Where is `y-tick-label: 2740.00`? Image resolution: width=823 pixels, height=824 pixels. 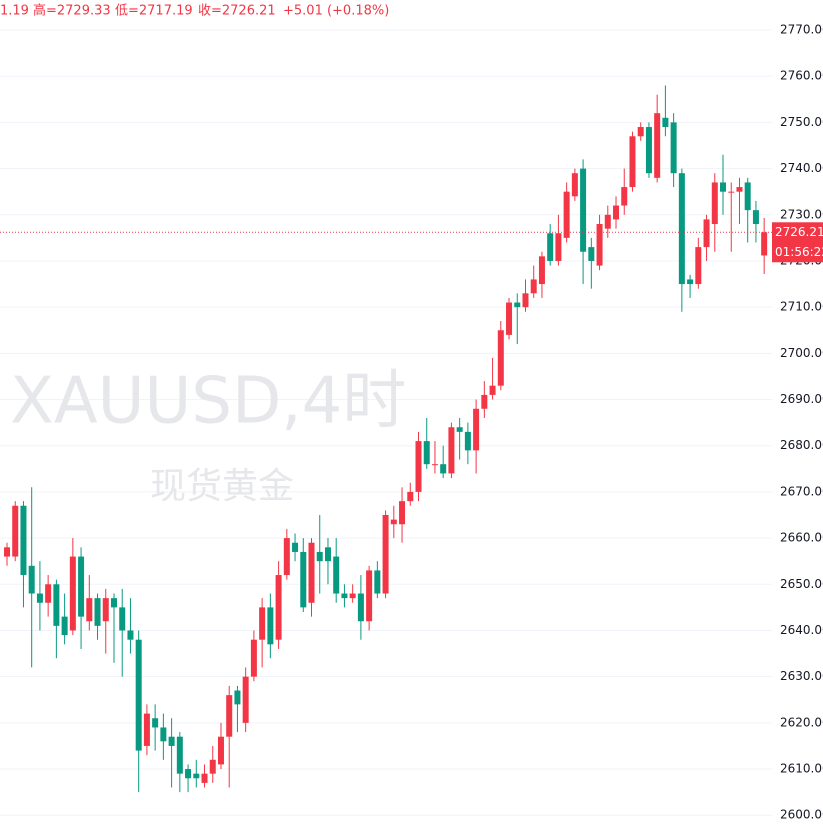 y-tick-label: 2740.00 is located at coordinates (801, 168).